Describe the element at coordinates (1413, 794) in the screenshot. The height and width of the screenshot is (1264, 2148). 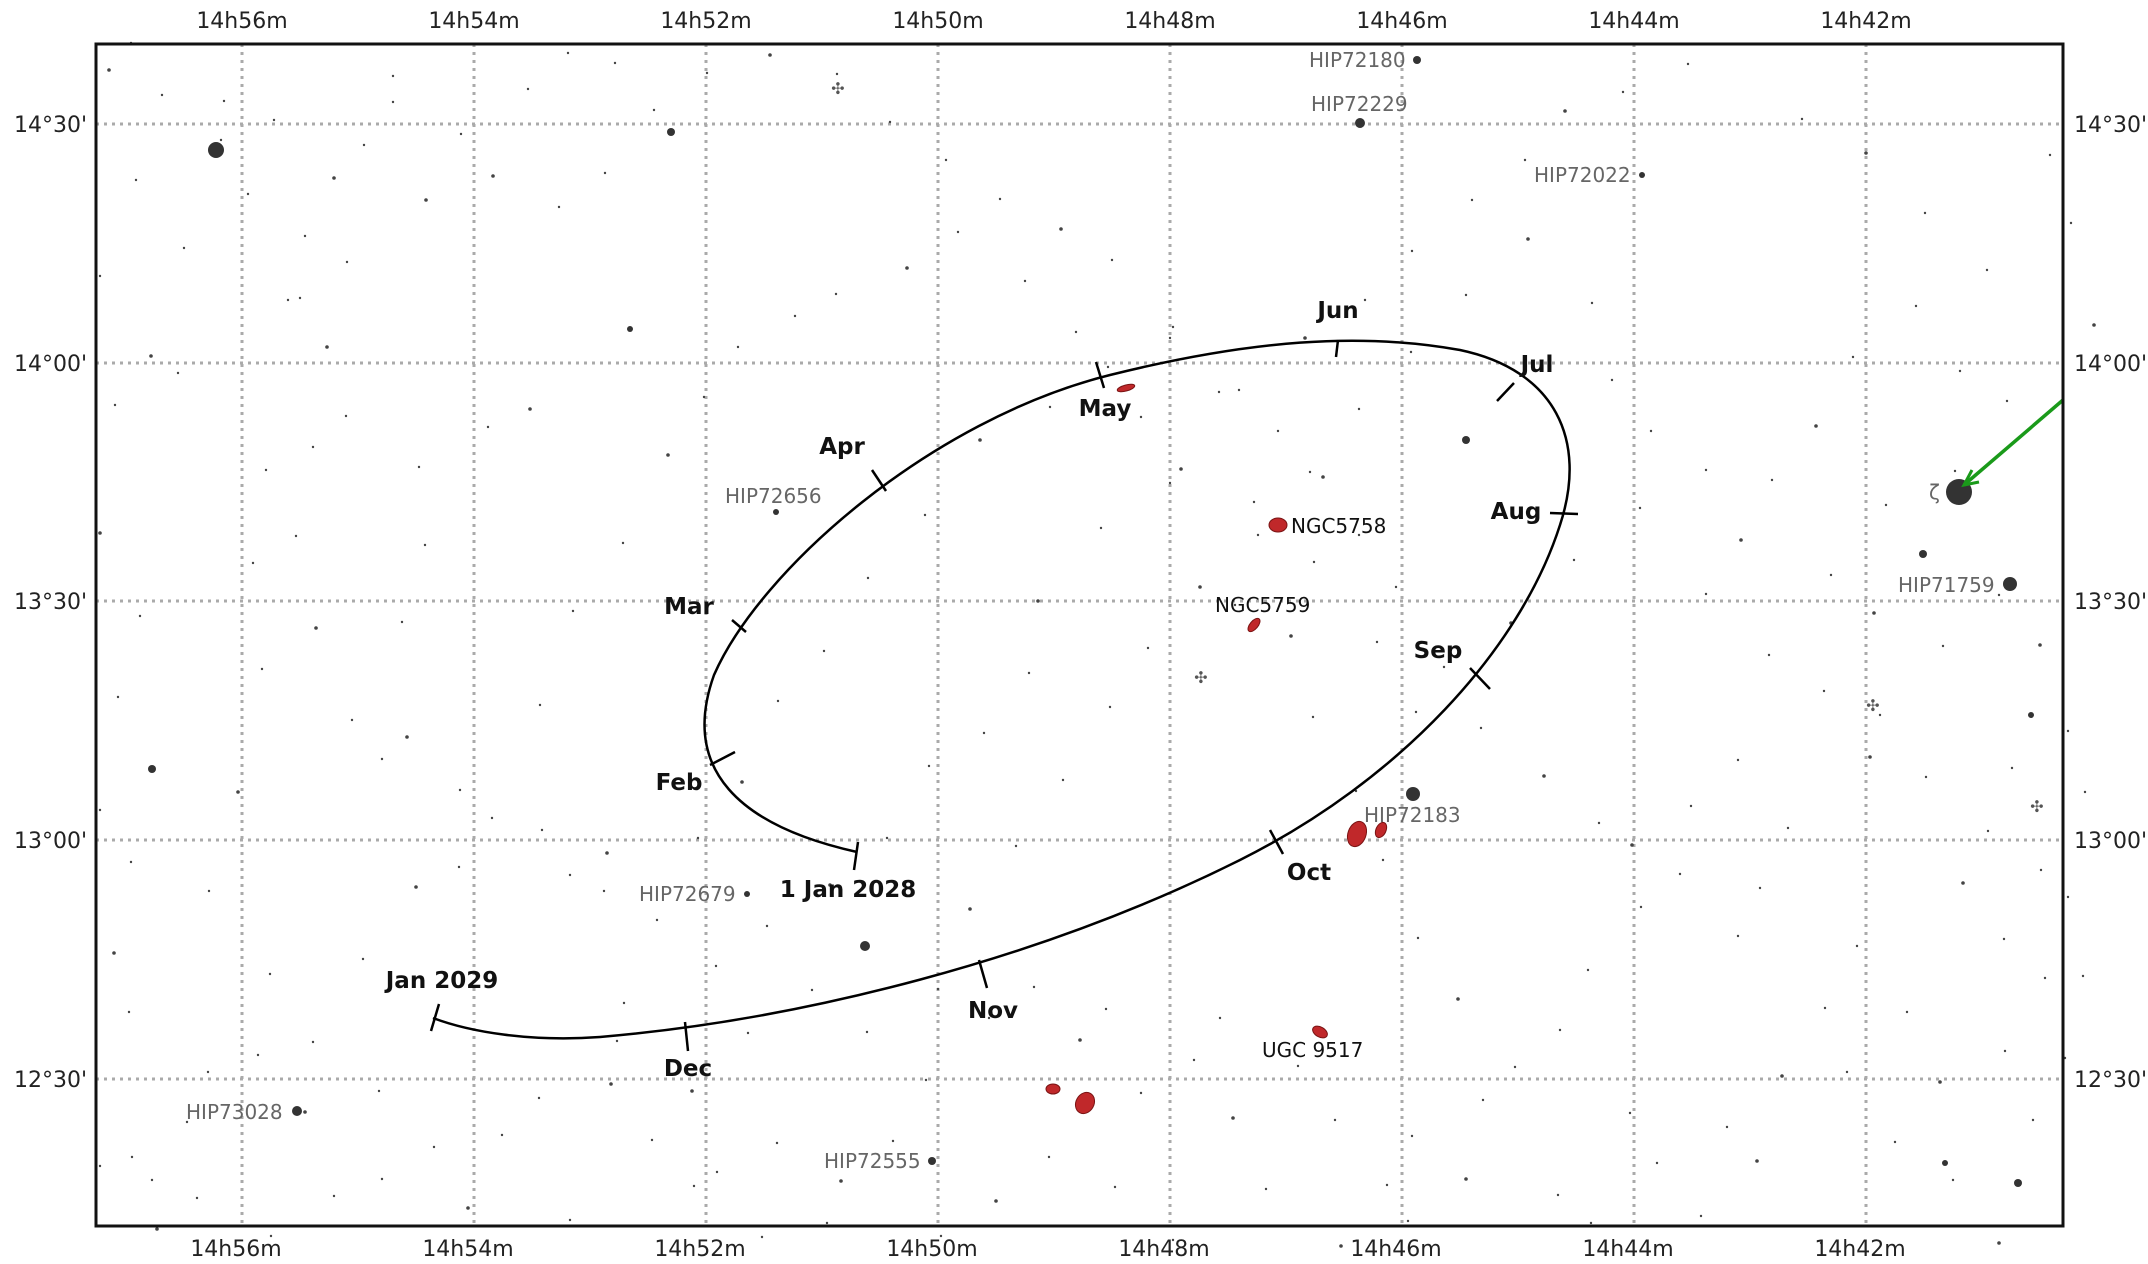
I see `star-hip72183` at that location.